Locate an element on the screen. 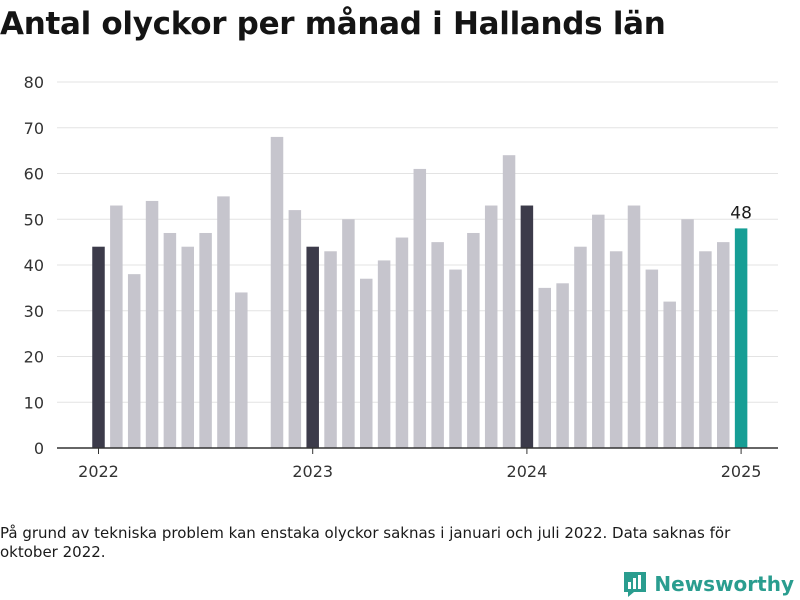 This screenshot has width=800, height=600. brand-logo: Newsworthy is located at coordinates (708, 584).